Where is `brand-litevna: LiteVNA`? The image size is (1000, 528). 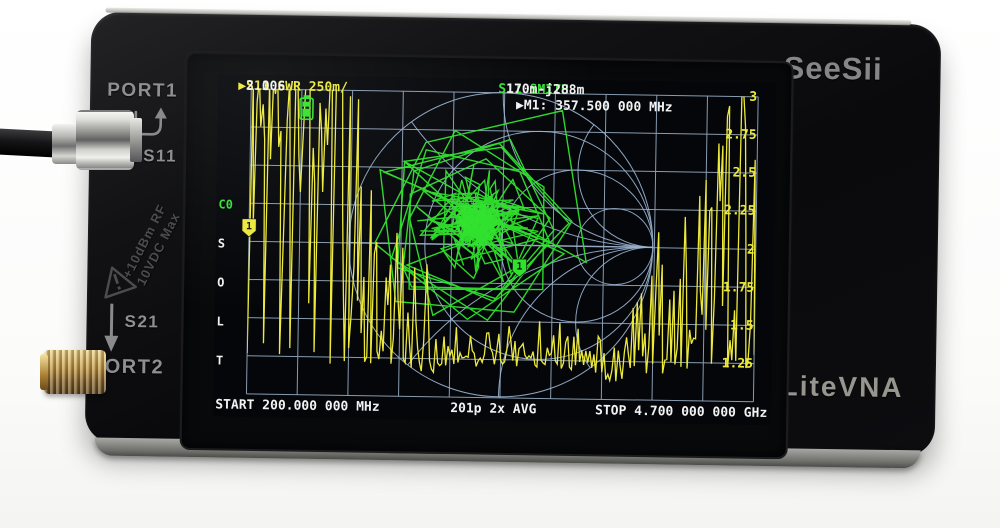
brand-litevna: LiteVNA is located at coordinates (842, 387).